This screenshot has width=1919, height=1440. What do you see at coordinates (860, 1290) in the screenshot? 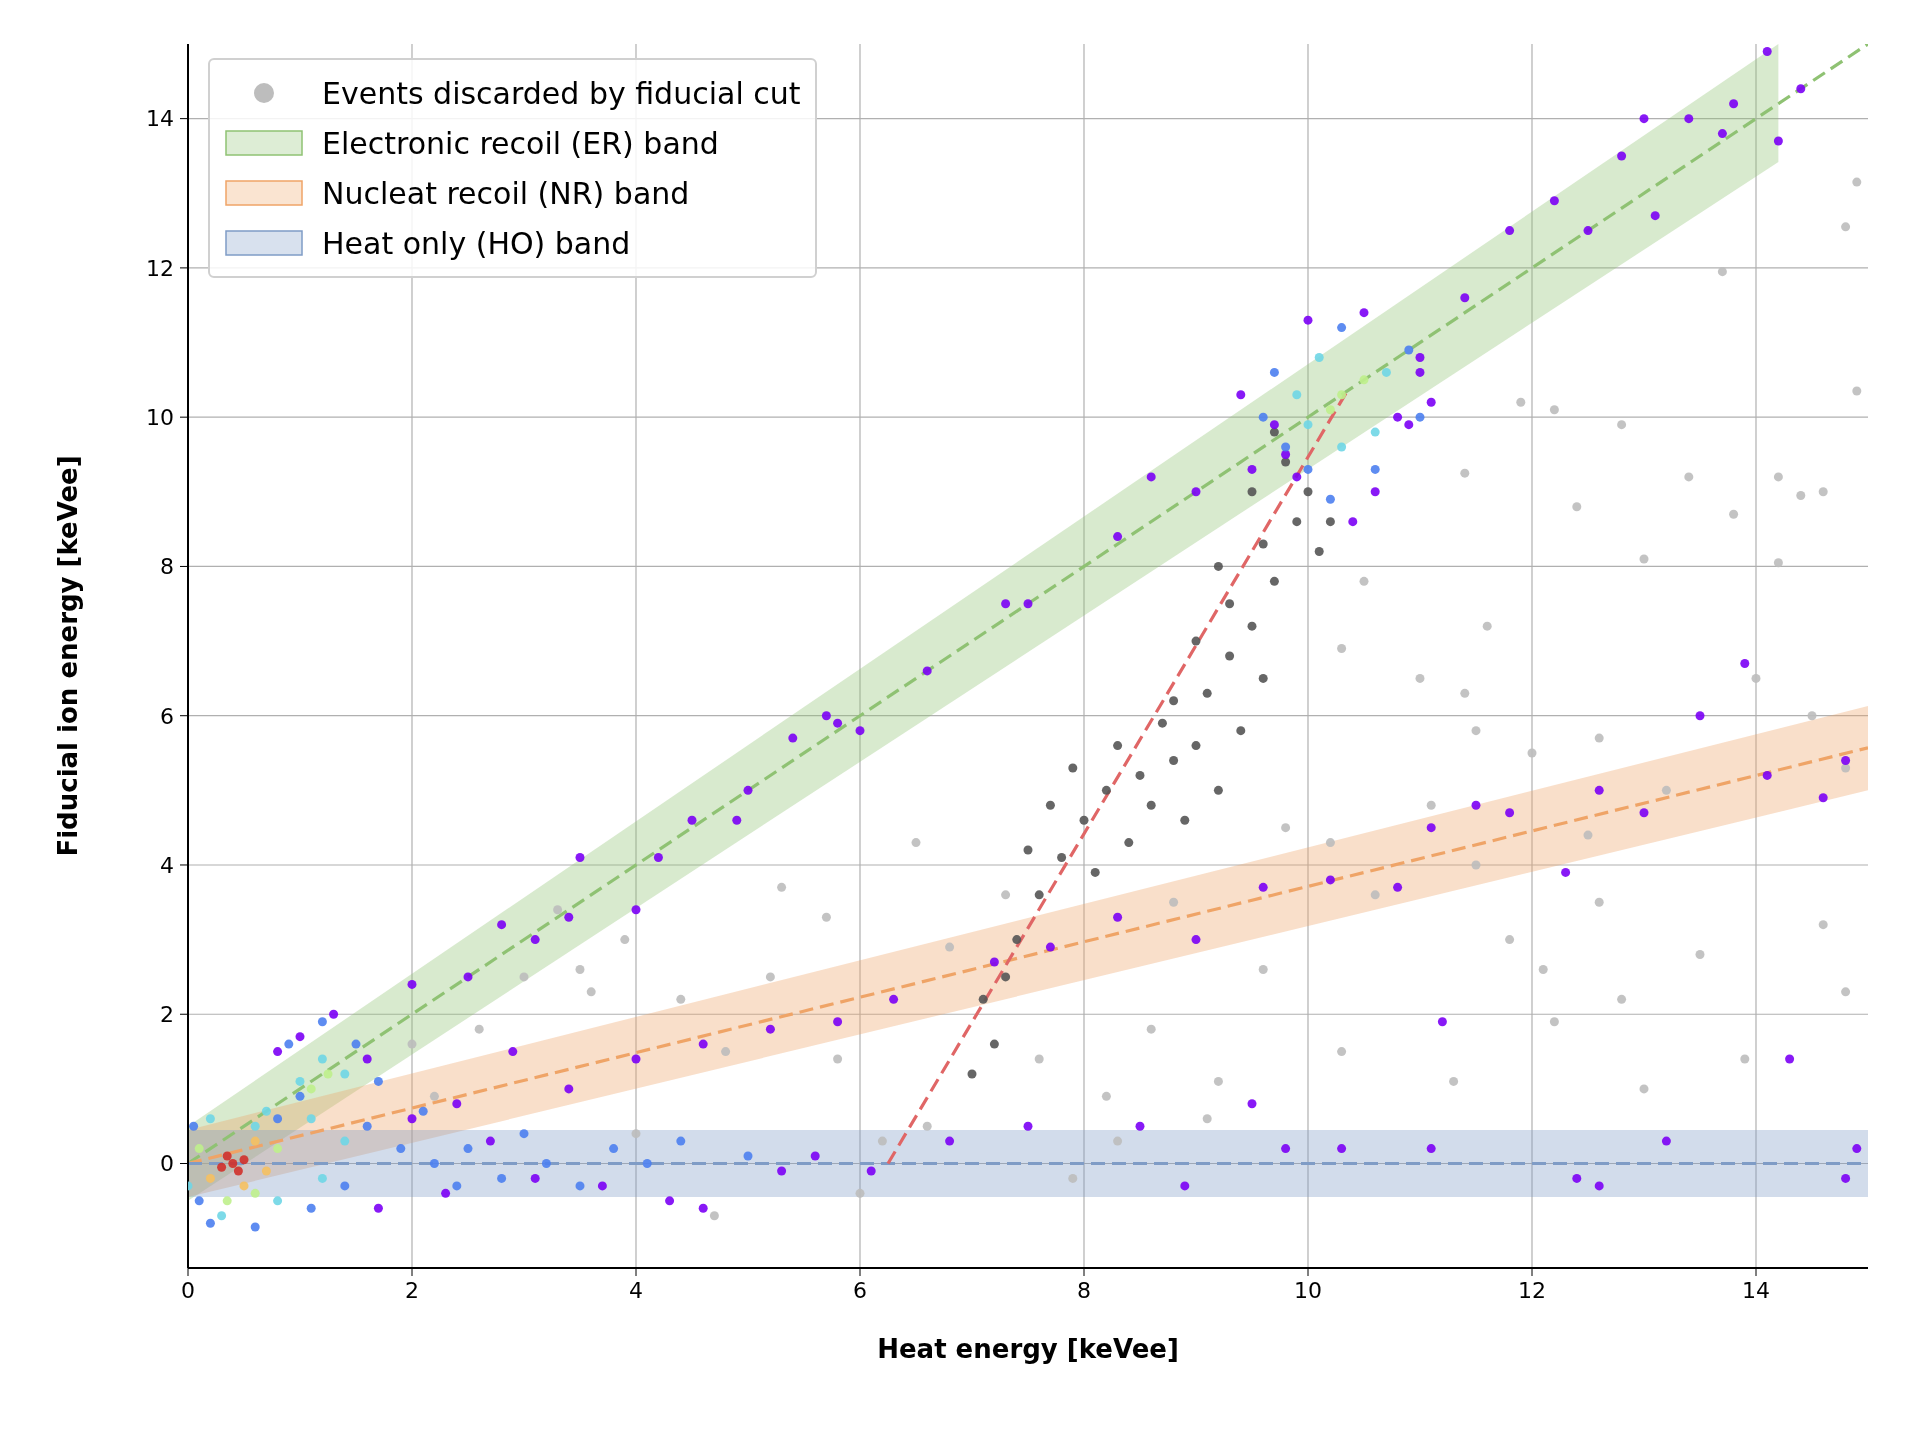
I see `x-tick-label: 6` at bounding box center [860, 1290].